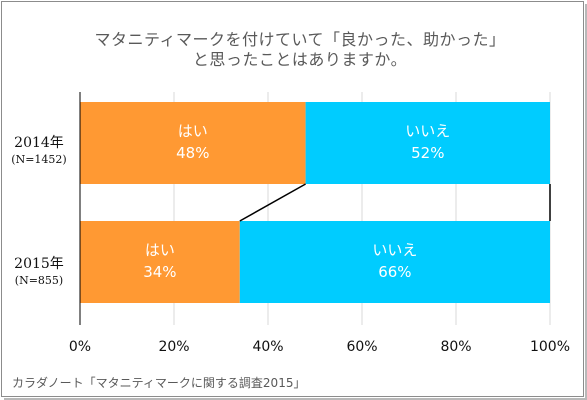  Describe the element at coordinates (394, 272) in the screenshot. I see `segment-value-label: 66%` at that location.